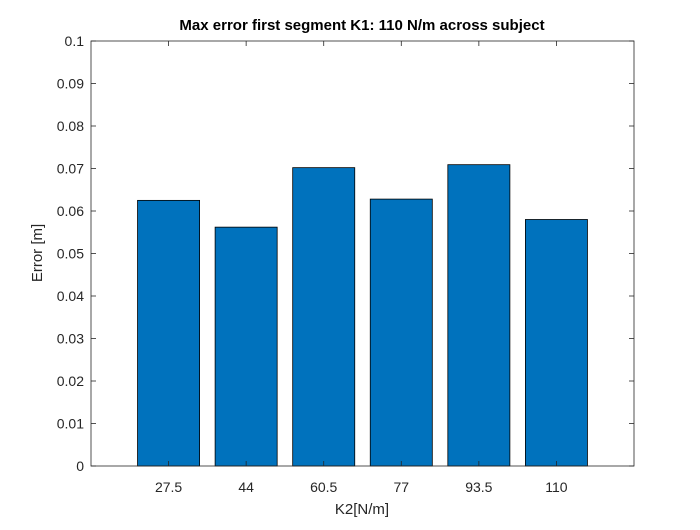  Describe the element at coordinates (70, 339) in the screenshot. I see `y-tick-label: 0.03` at that location.